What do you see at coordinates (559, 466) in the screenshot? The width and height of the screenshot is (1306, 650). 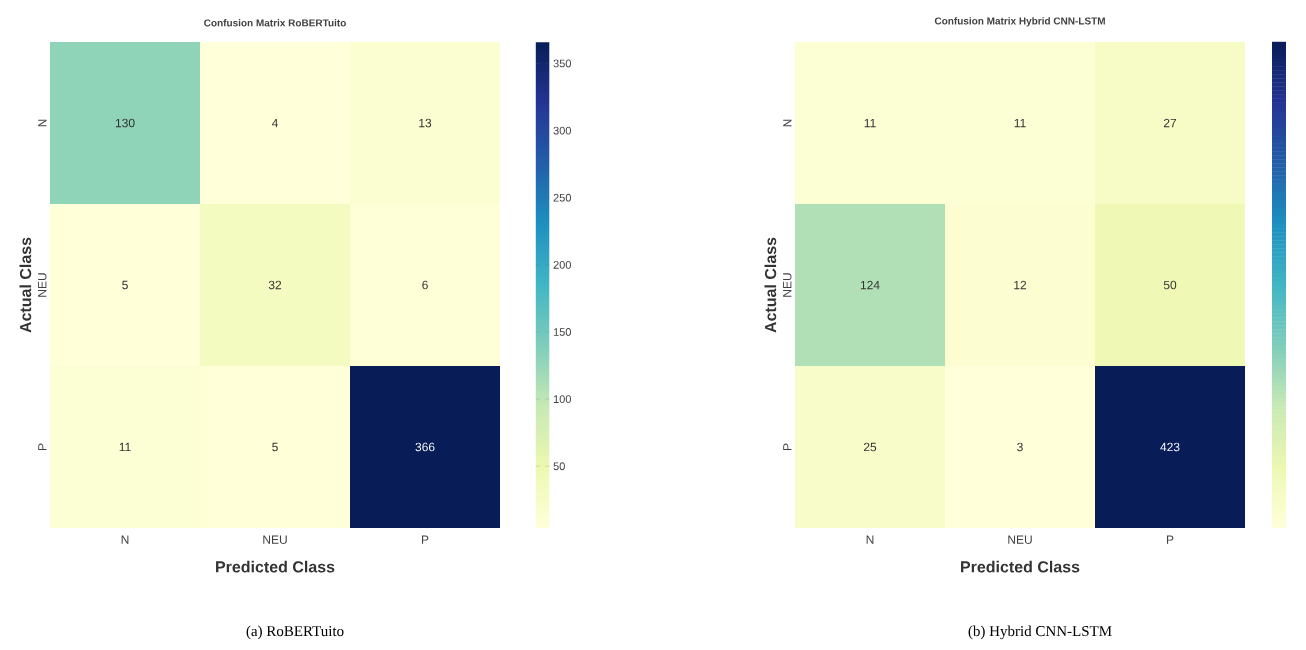 I see `color-bar-label: 50` at bounding box center [559, 466].